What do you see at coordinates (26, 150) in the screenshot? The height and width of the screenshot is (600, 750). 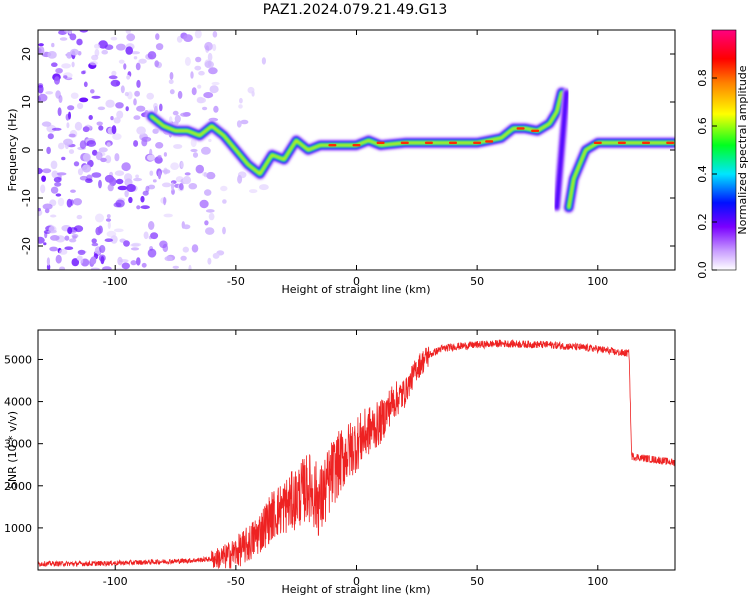 I see `y-tick-label: 0` at bounding box center [26, 150].